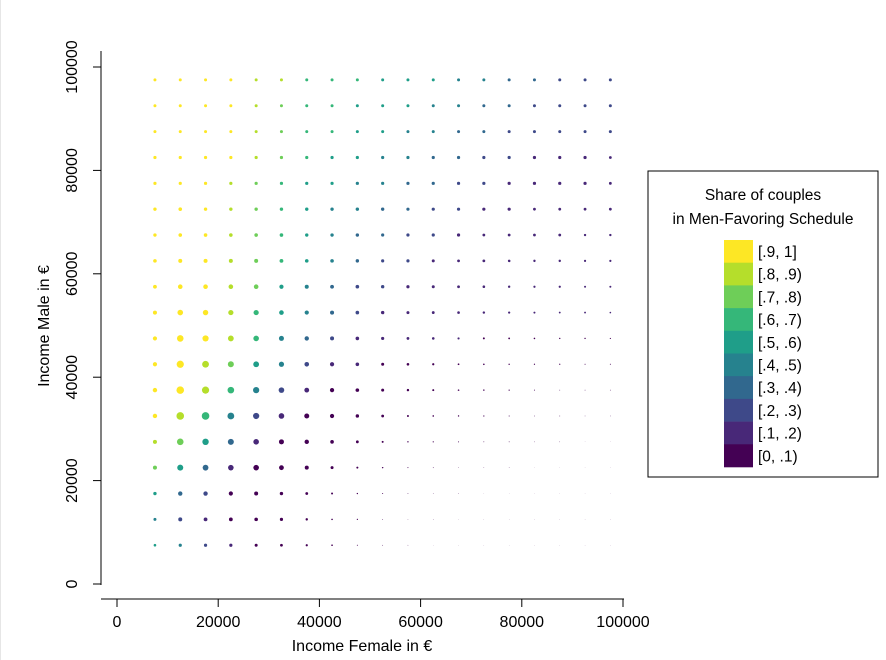  I want to click on legend-label: [.4, .5), so click(780, 366).